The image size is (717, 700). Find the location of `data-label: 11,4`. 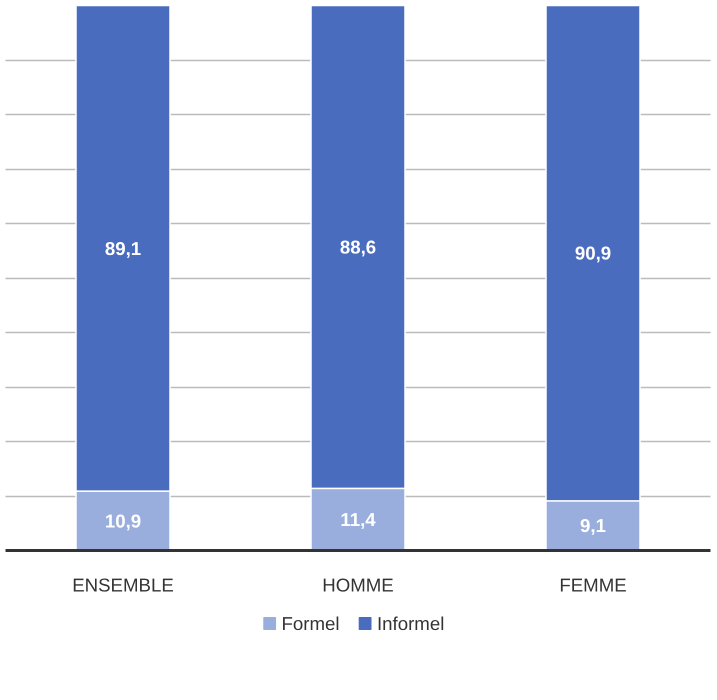

data-label: 11,4 is located at coordinates (358, 519).